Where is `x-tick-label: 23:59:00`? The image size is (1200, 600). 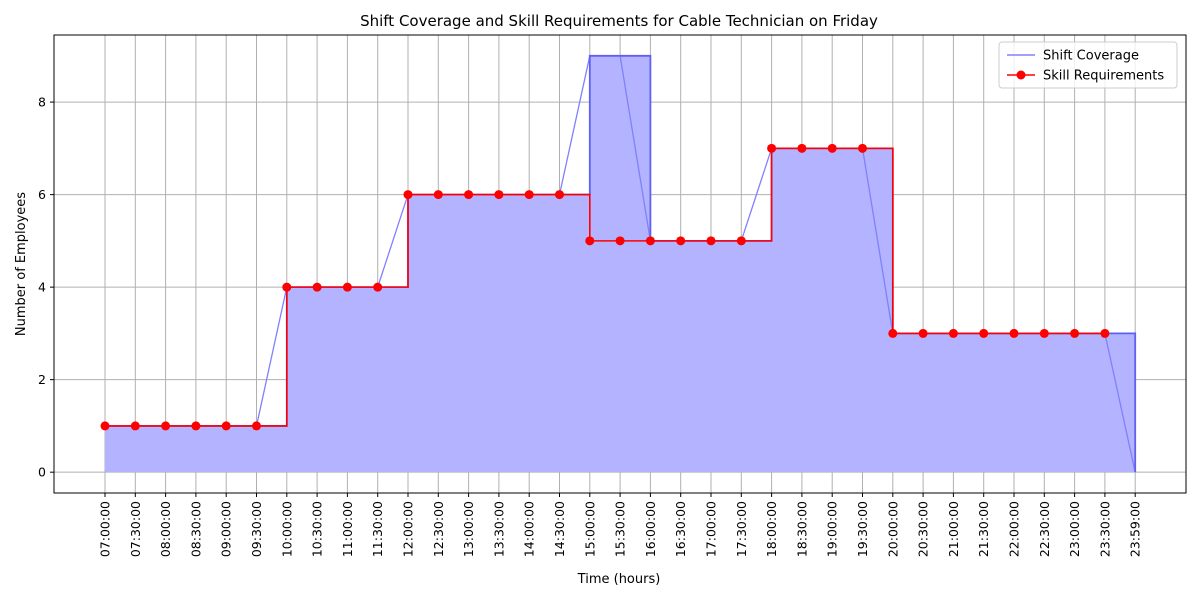 x-tick-label: 23:59:00 is located at coordinates (1135, 529).